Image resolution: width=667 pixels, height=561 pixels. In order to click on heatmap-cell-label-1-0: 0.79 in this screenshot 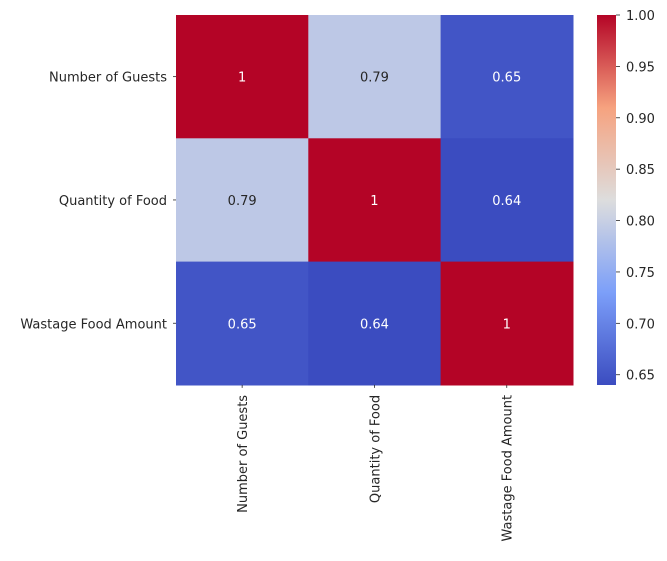, I will do `click(242, 201)`.